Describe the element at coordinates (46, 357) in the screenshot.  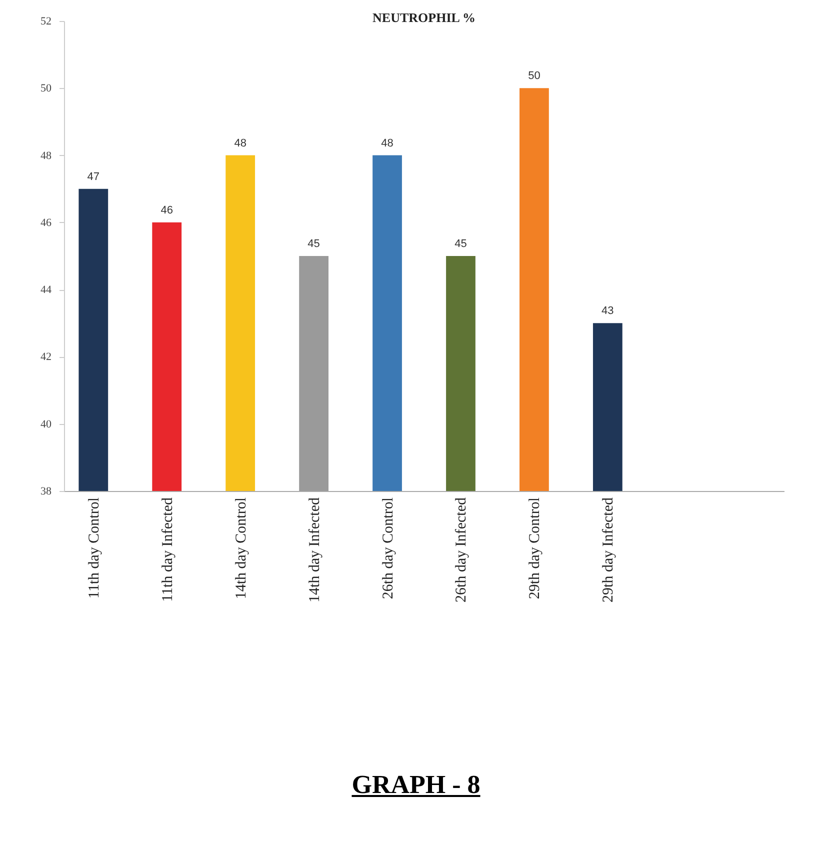
I see `y-tick-label: 42` at that location.